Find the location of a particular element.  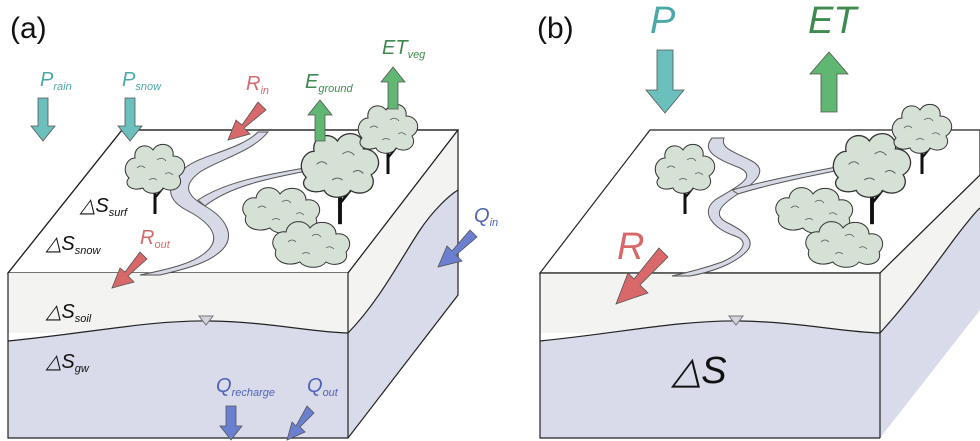

storage-label: △S is located at coordinates (699, 371).